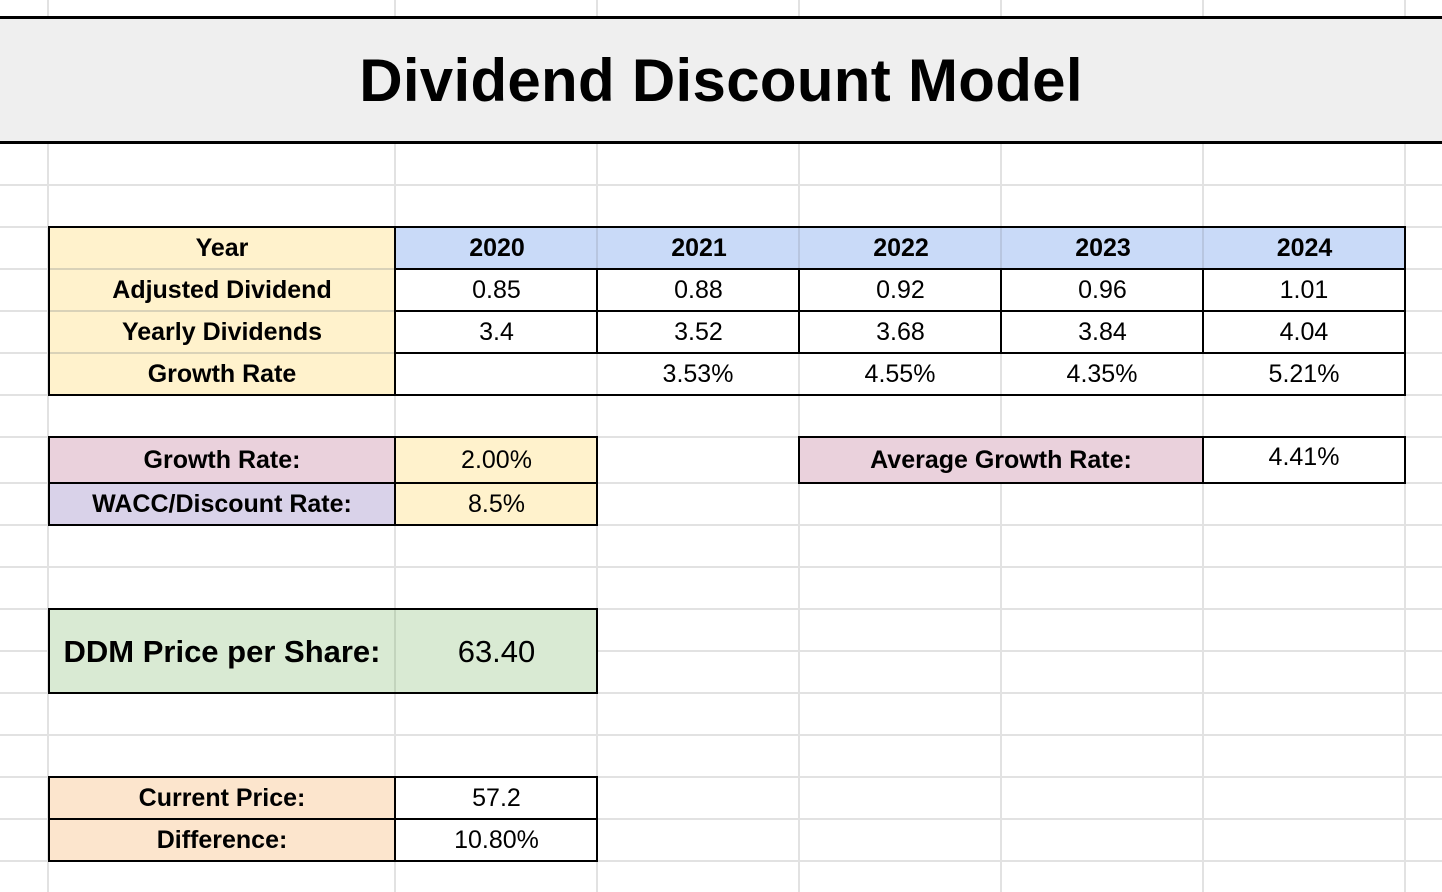  What do you see at coordinates (1304, 248) in the screenshot?
I see `year-header-2024: 2024` at bounding box center [1304, 248].